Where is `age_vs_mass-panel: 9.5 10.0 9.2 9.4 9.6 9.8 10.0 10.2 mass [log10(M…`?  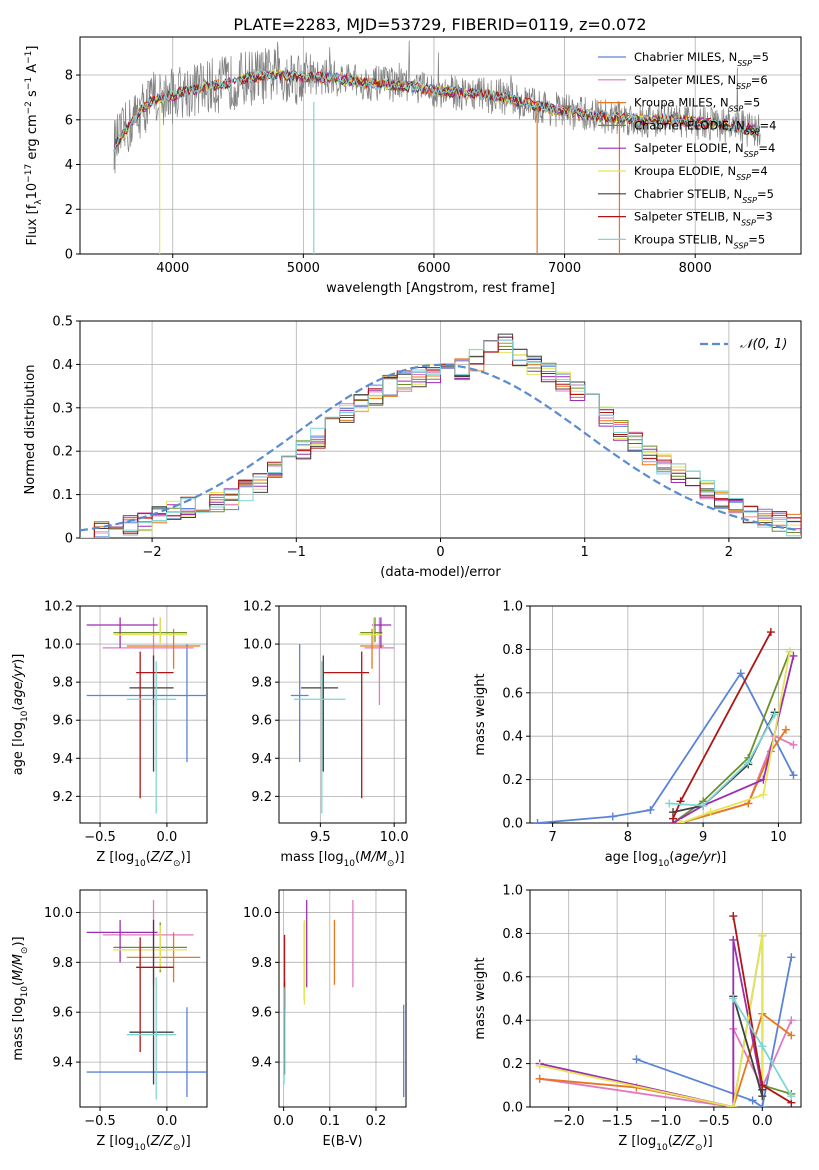 age_vs_mass-panel: 9.5 10.0 9.2 9.4 9.6 9.8 10.0 10.2 mass [log10(M… is located at coordinates (326, 735).